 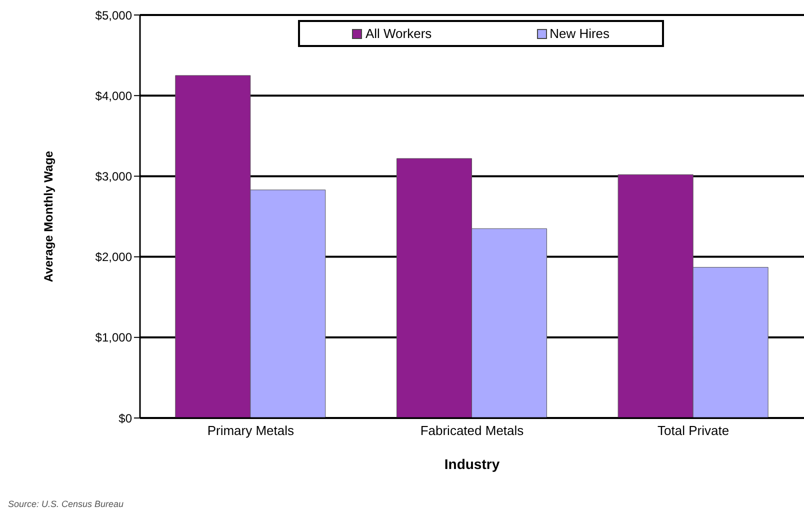 What do you see at coordinates (579, 33) in the screenshot?
I see `legend-label: New Hires` at bounding box center [579, 33].